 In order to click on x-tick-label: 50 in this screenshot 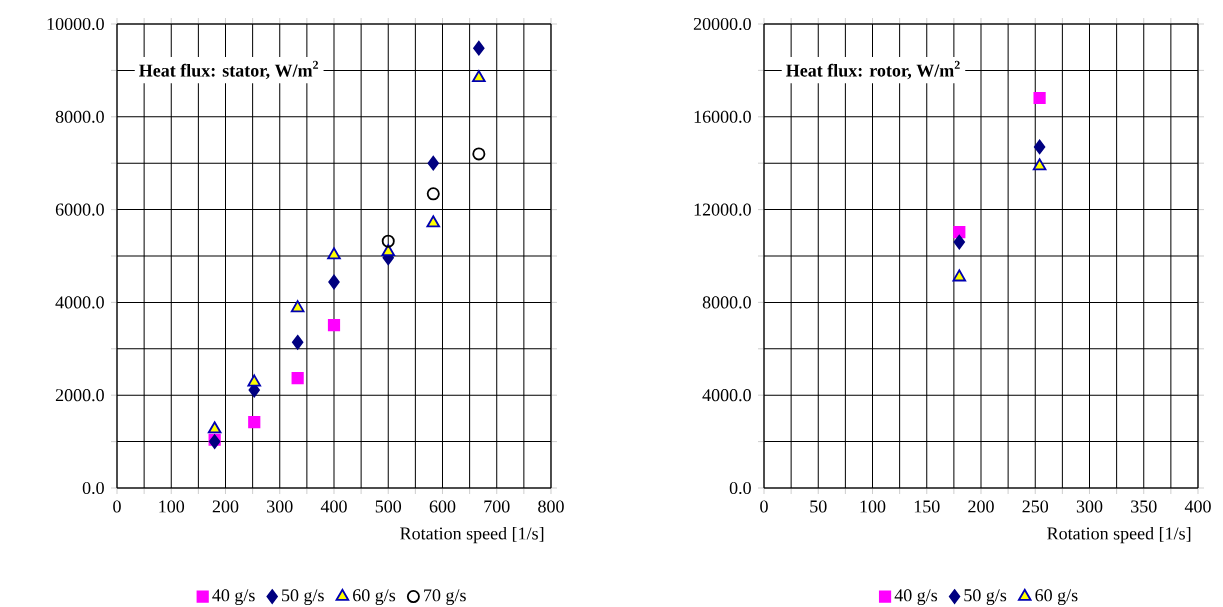, I will do `click(818, 506)`.